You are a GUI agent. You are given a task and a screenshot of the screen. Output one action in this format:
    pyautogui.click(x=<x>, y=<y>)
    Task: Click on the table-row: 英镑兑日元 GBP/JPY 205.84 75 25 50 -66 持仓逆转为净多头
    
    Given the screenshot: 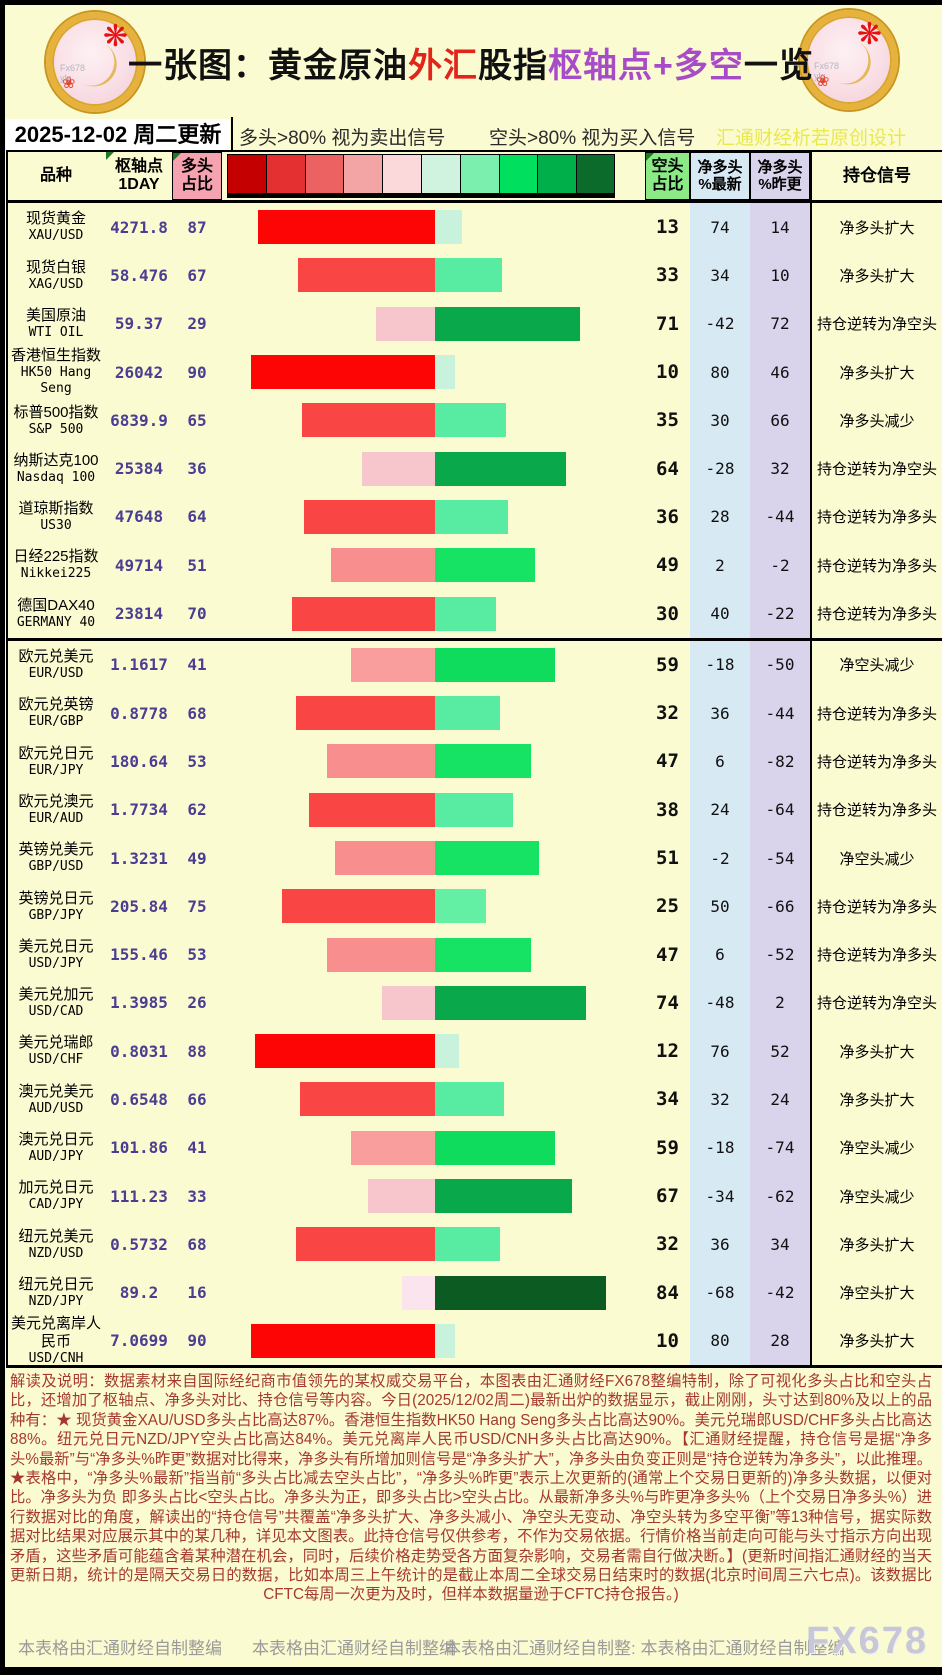 What is the action you would take?
    pyautogui.click(x=474, y=906)
    